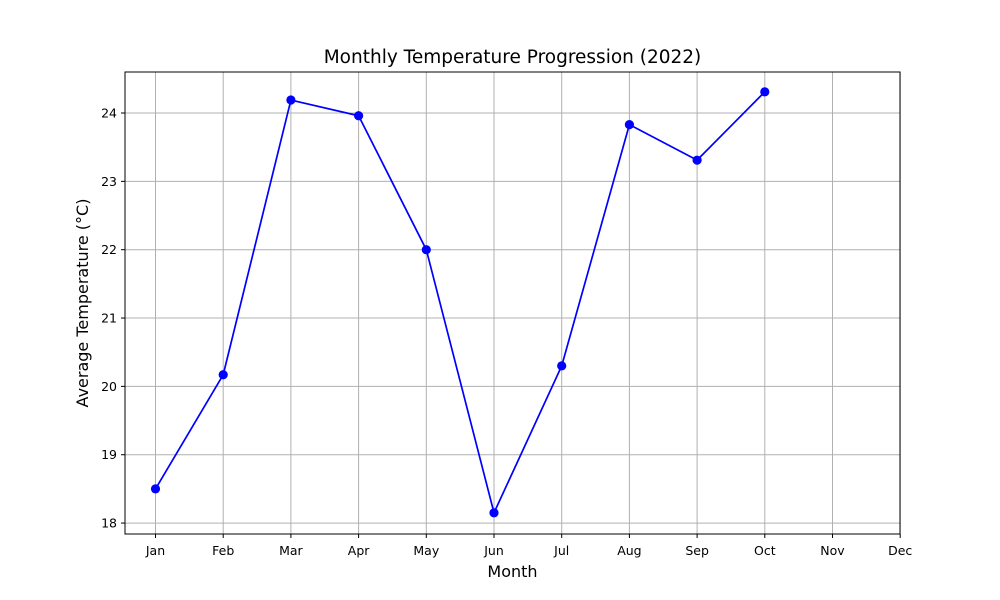 The image size is (1000, 600). I want to click on x-tick-label: May, so click(426, 550).